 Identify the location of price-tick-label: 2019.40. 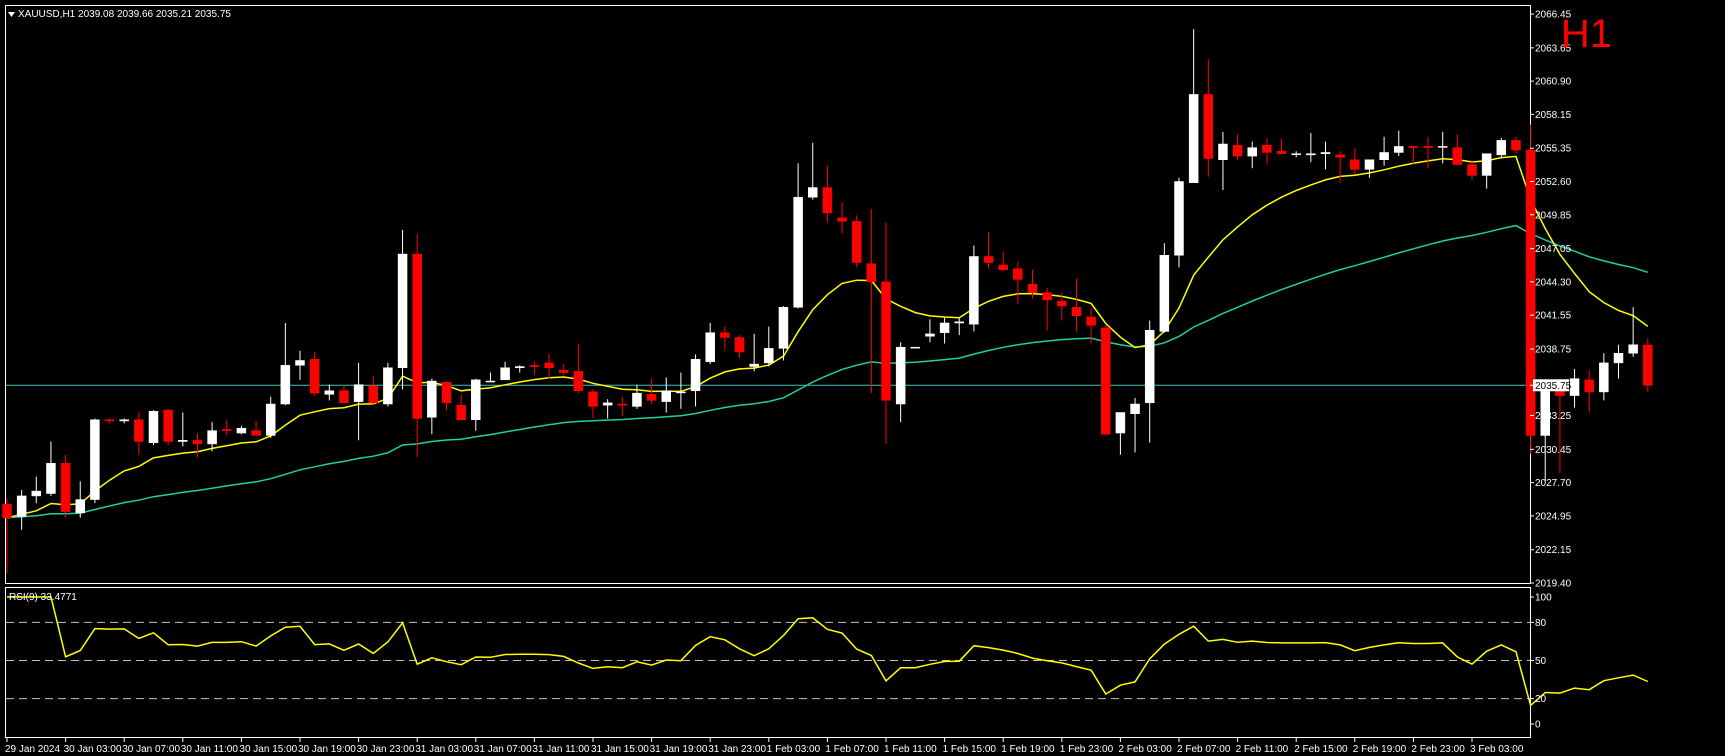
(1553, 584).